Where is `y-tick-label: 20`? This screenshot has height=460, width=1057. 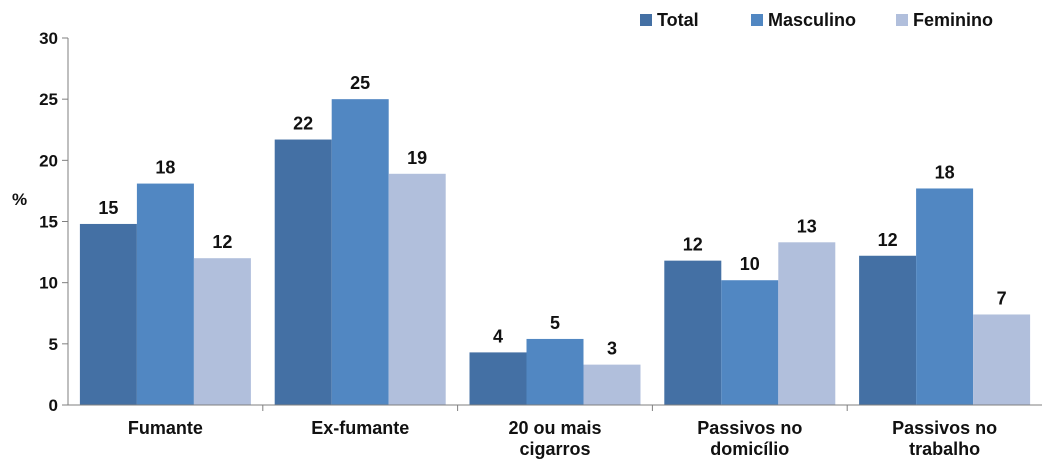
y-tick-label: 20 is located at coordinates (48, 160).